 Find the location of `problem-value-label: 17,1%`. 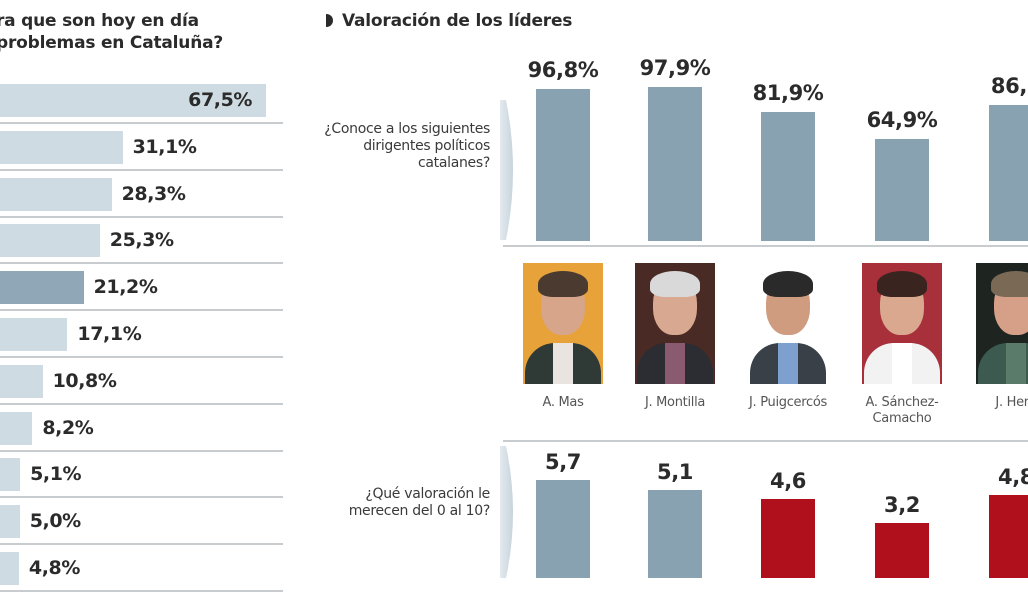

problem-value-label: 17,1% is located at coordinates (109, 334).